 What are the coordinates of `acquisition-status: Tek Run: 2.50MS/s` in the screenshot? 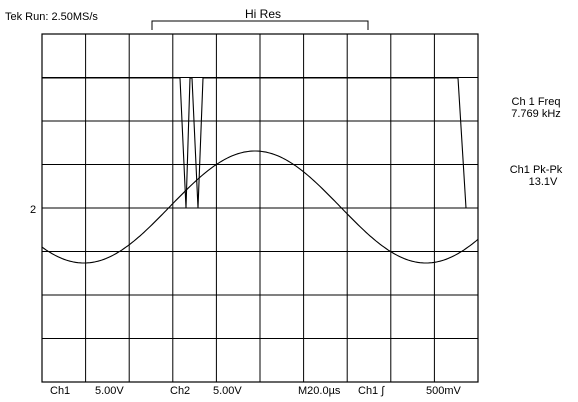 It's located at (51, 17).